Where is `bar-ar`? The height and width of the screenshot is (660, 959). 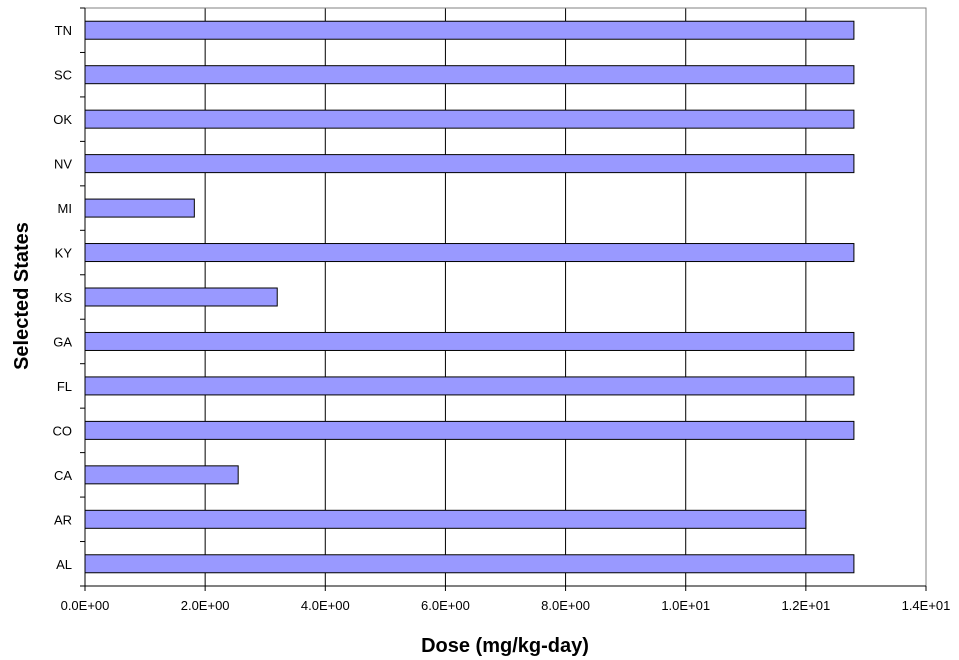
bar-ar is located at coordinates (445, 519).